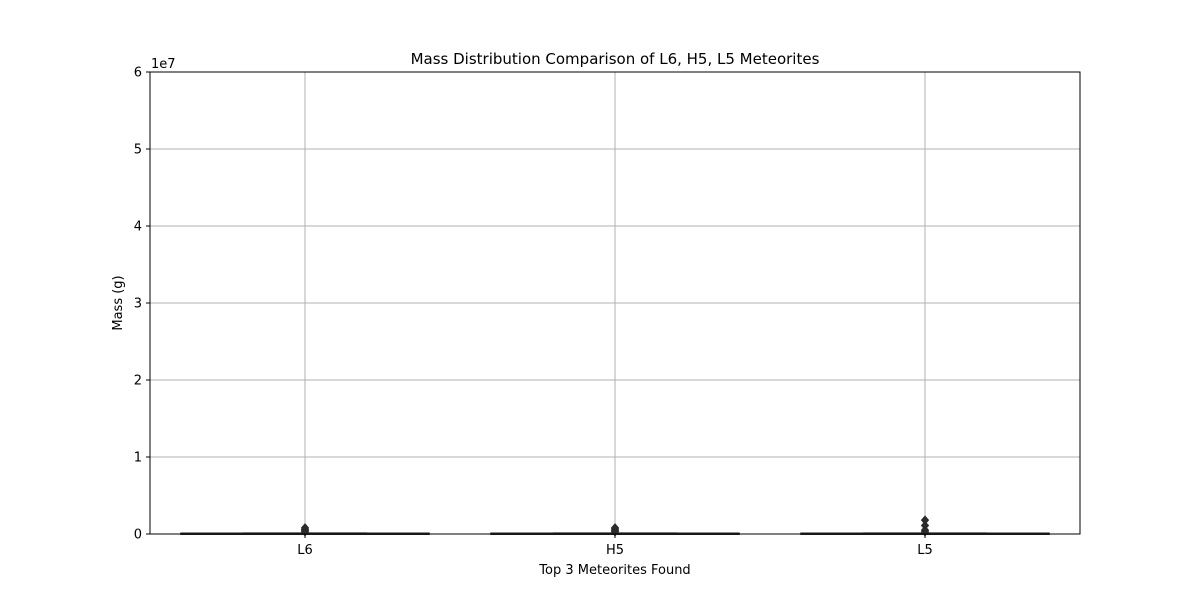 The image size is (1200, 604). Describe the element at coordinates (138, 458) in the screenshot. I see `y-tick-label: 1` at that location.